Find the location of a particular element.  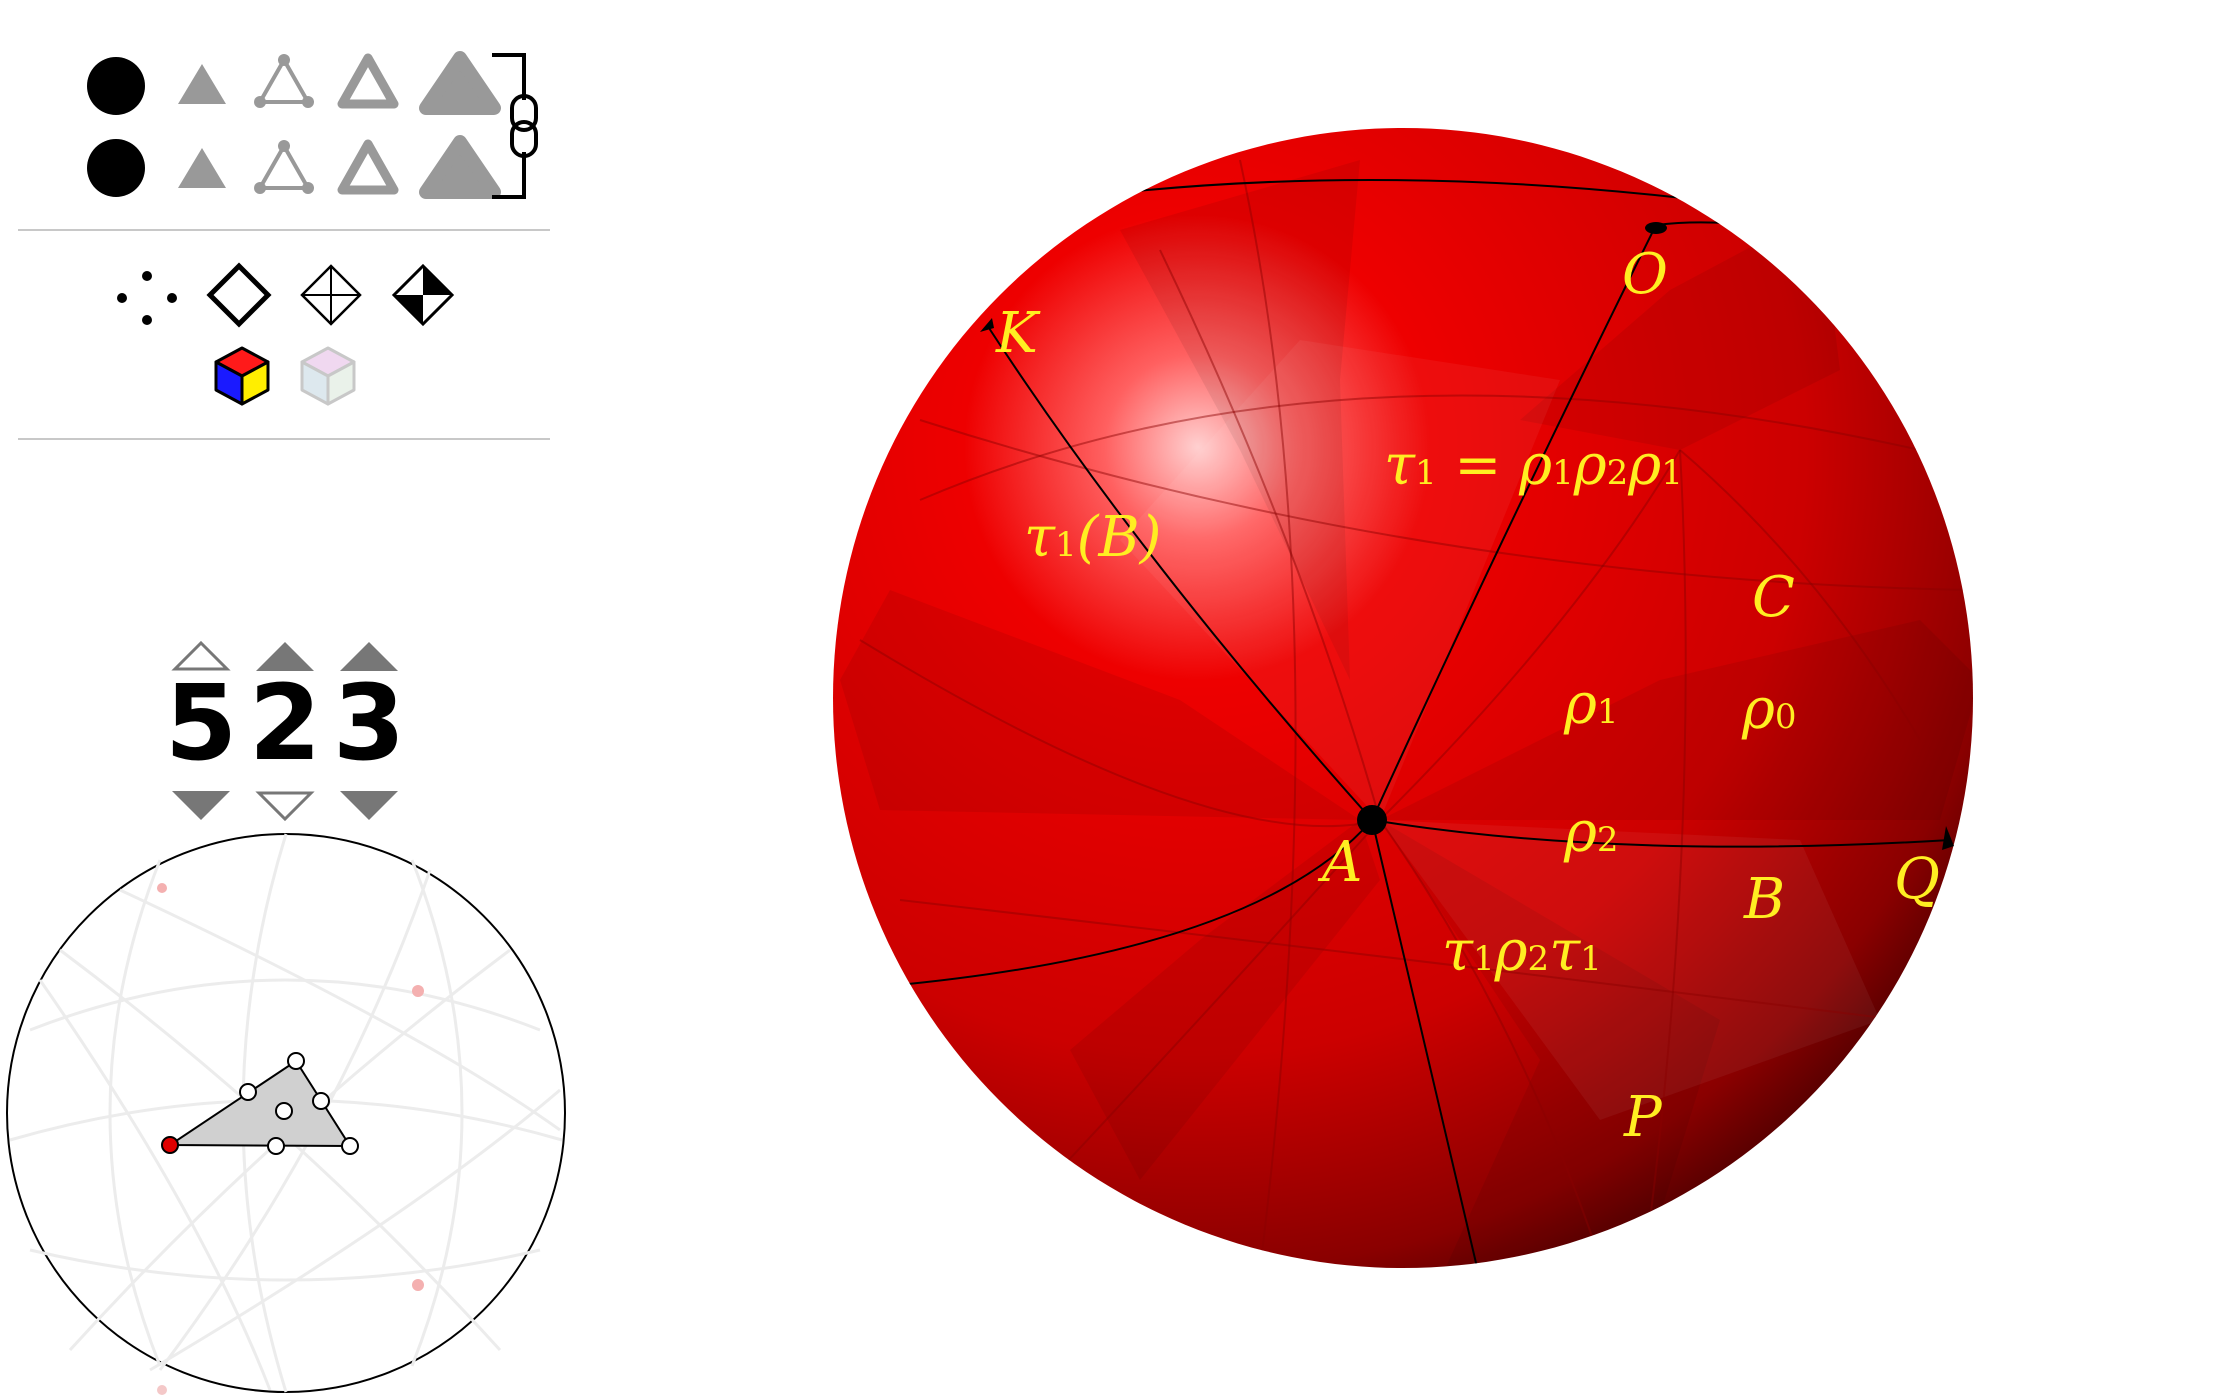

diamond-filled-quarters-icon is located at coordinates (423, 295).